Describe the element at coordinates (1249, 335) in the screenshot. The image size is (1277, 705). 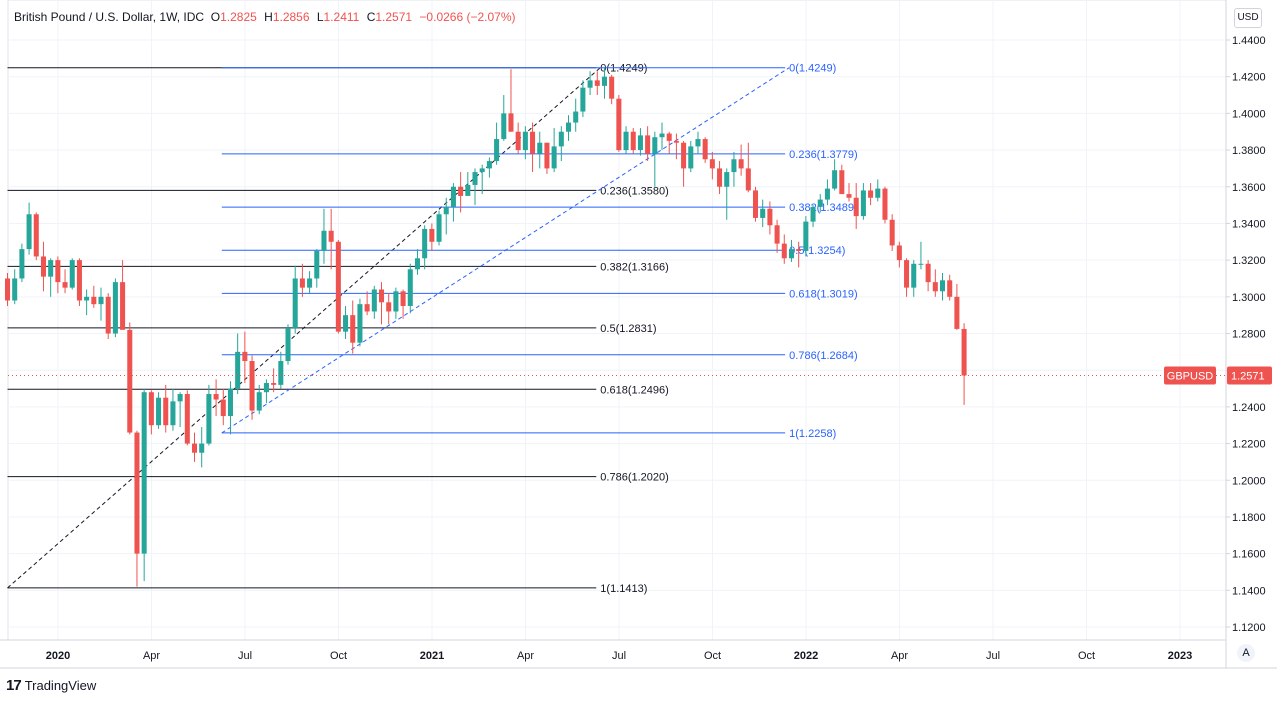
I see `y-tick-label: 1.2800` at that location.